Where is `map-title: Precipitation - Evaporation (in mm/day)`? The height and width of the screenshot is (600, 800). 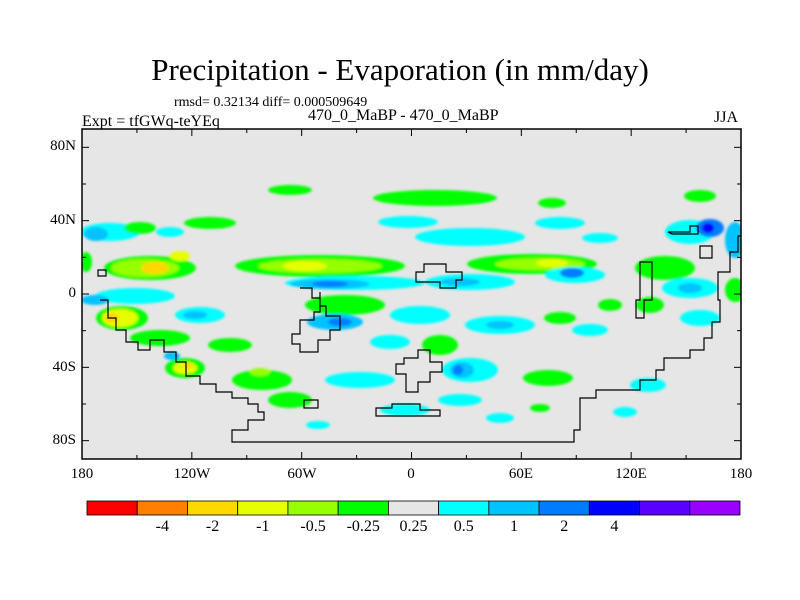 map-title: Precipitation - Evaporation (in mm/day) is located at coordinates (400, 69).